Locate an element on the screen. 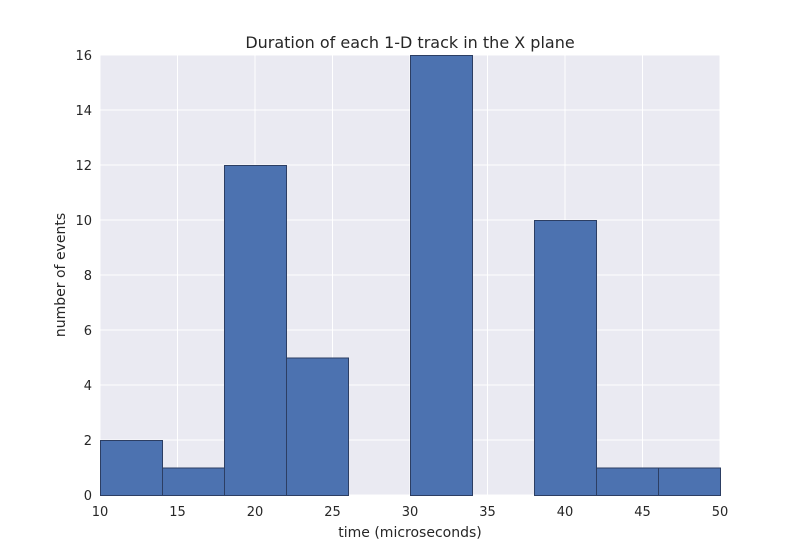 The image size is (800, 550). x-tick-label: 10 is located at coordinates (100, 512).